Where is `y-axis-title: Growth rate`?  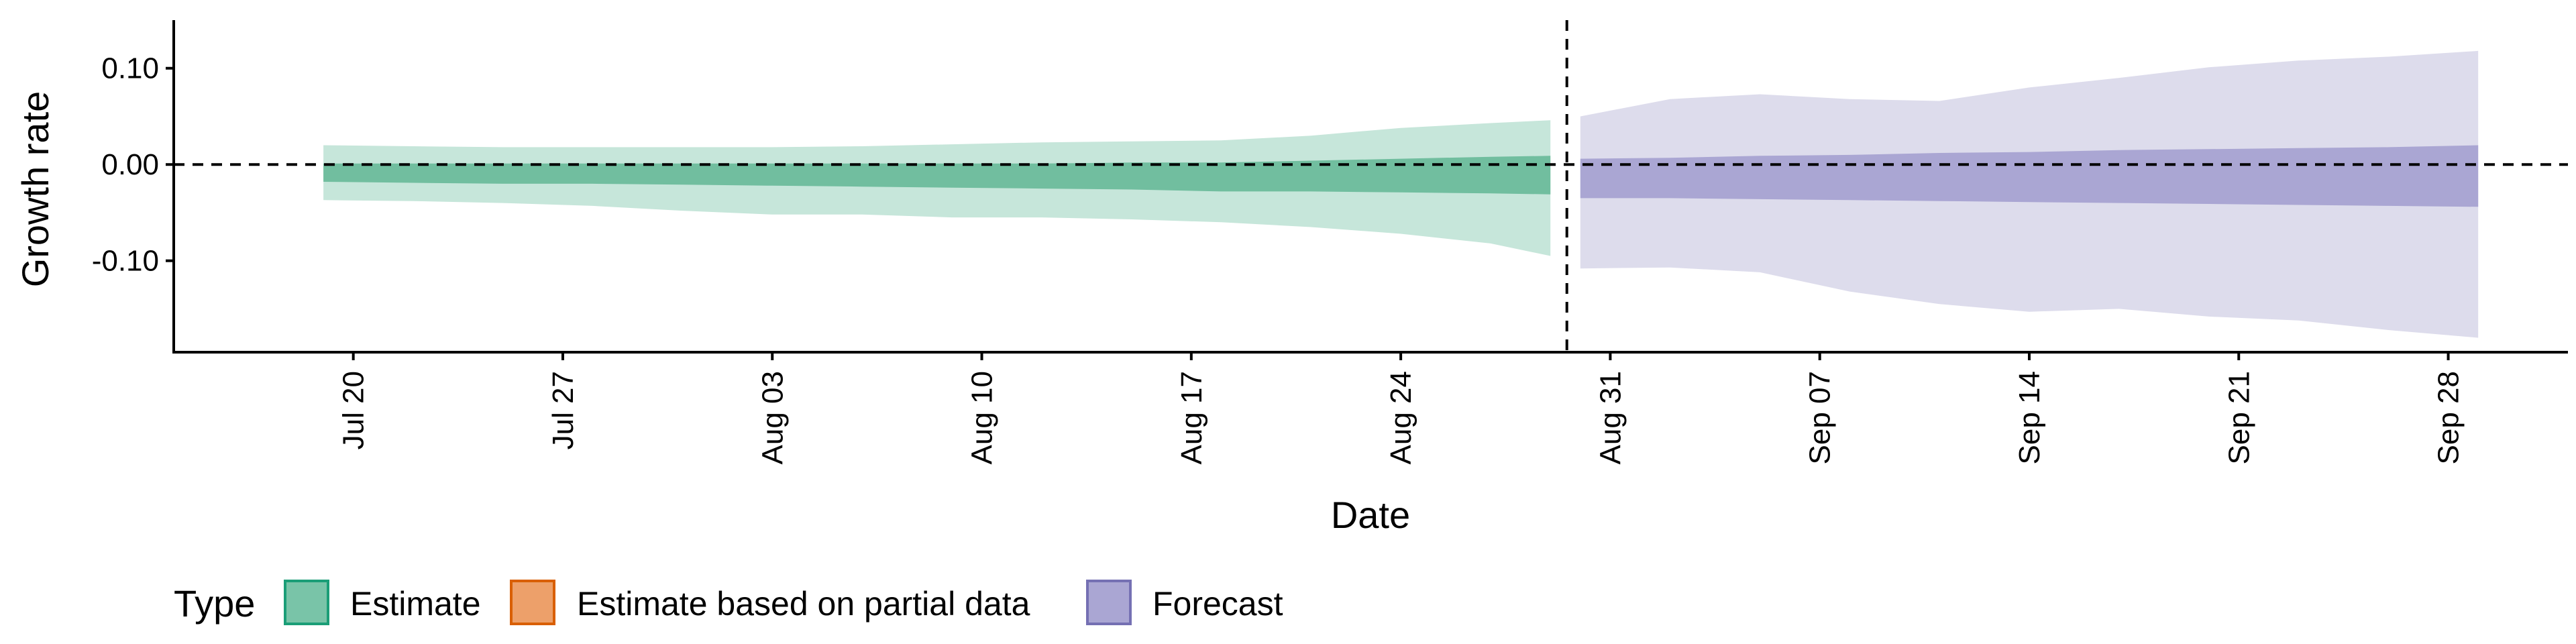
y-axis-title: Growth rate is located at coordinates (35, 189).